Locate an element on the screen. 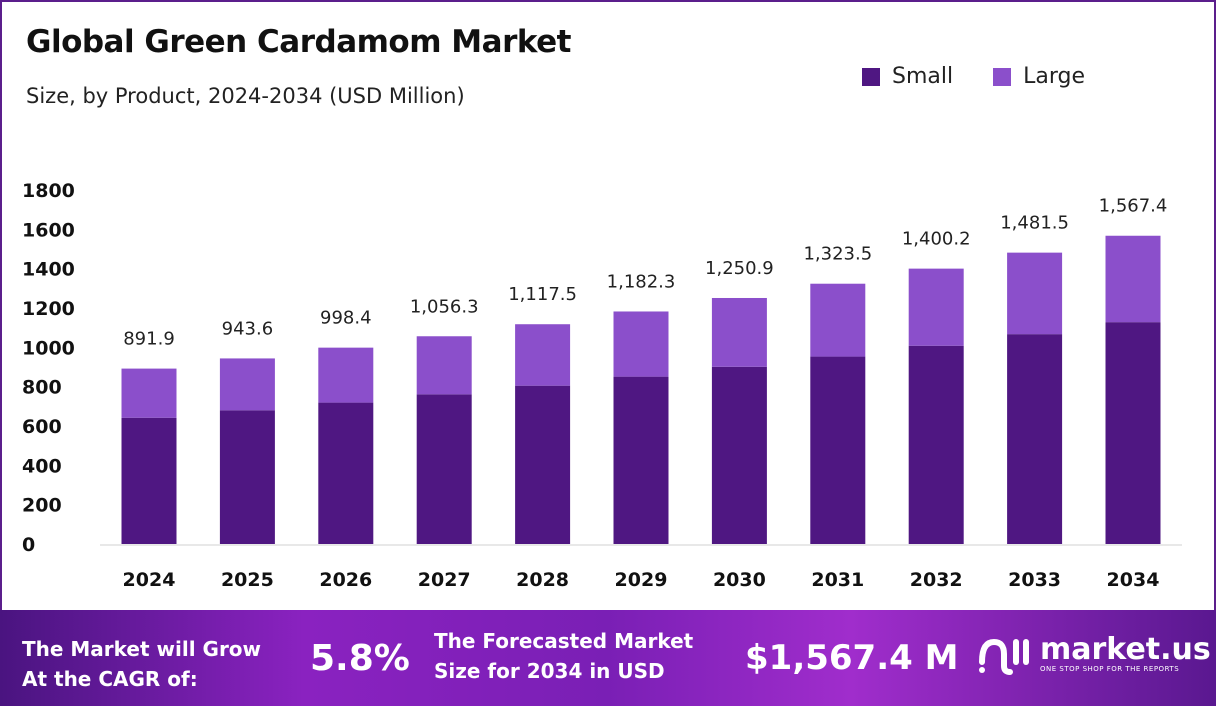 The image size is (1216, 706). bar-small-2034 is located at coordinates (1133, 433).